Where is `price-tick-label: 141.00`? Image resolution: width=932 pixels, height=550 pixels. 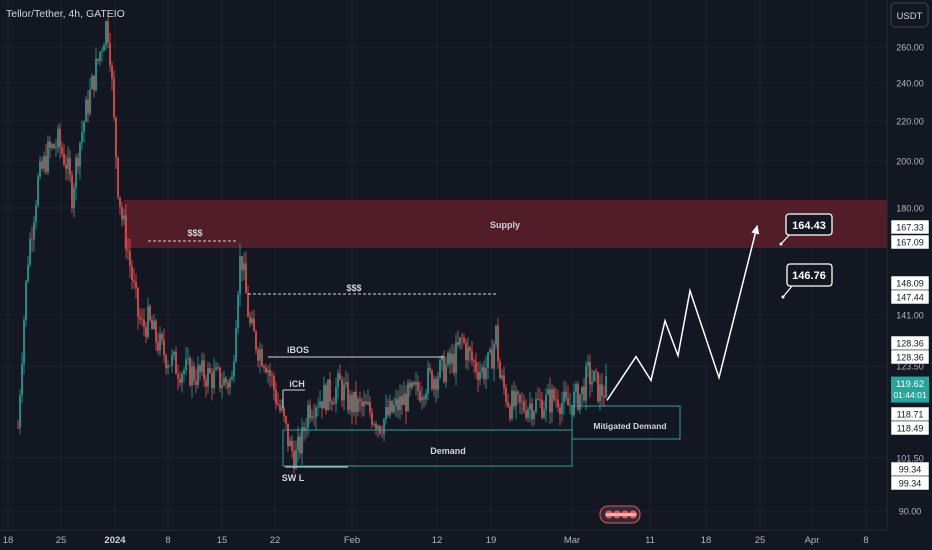
price-tick-label: 141.00 is located at coordinates (910, 316).